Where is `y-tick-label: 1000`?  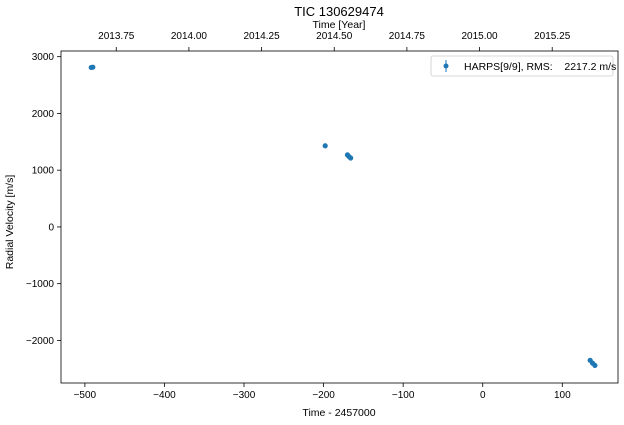
y-tick-label: 1000 is located at coordinates (43, 171).